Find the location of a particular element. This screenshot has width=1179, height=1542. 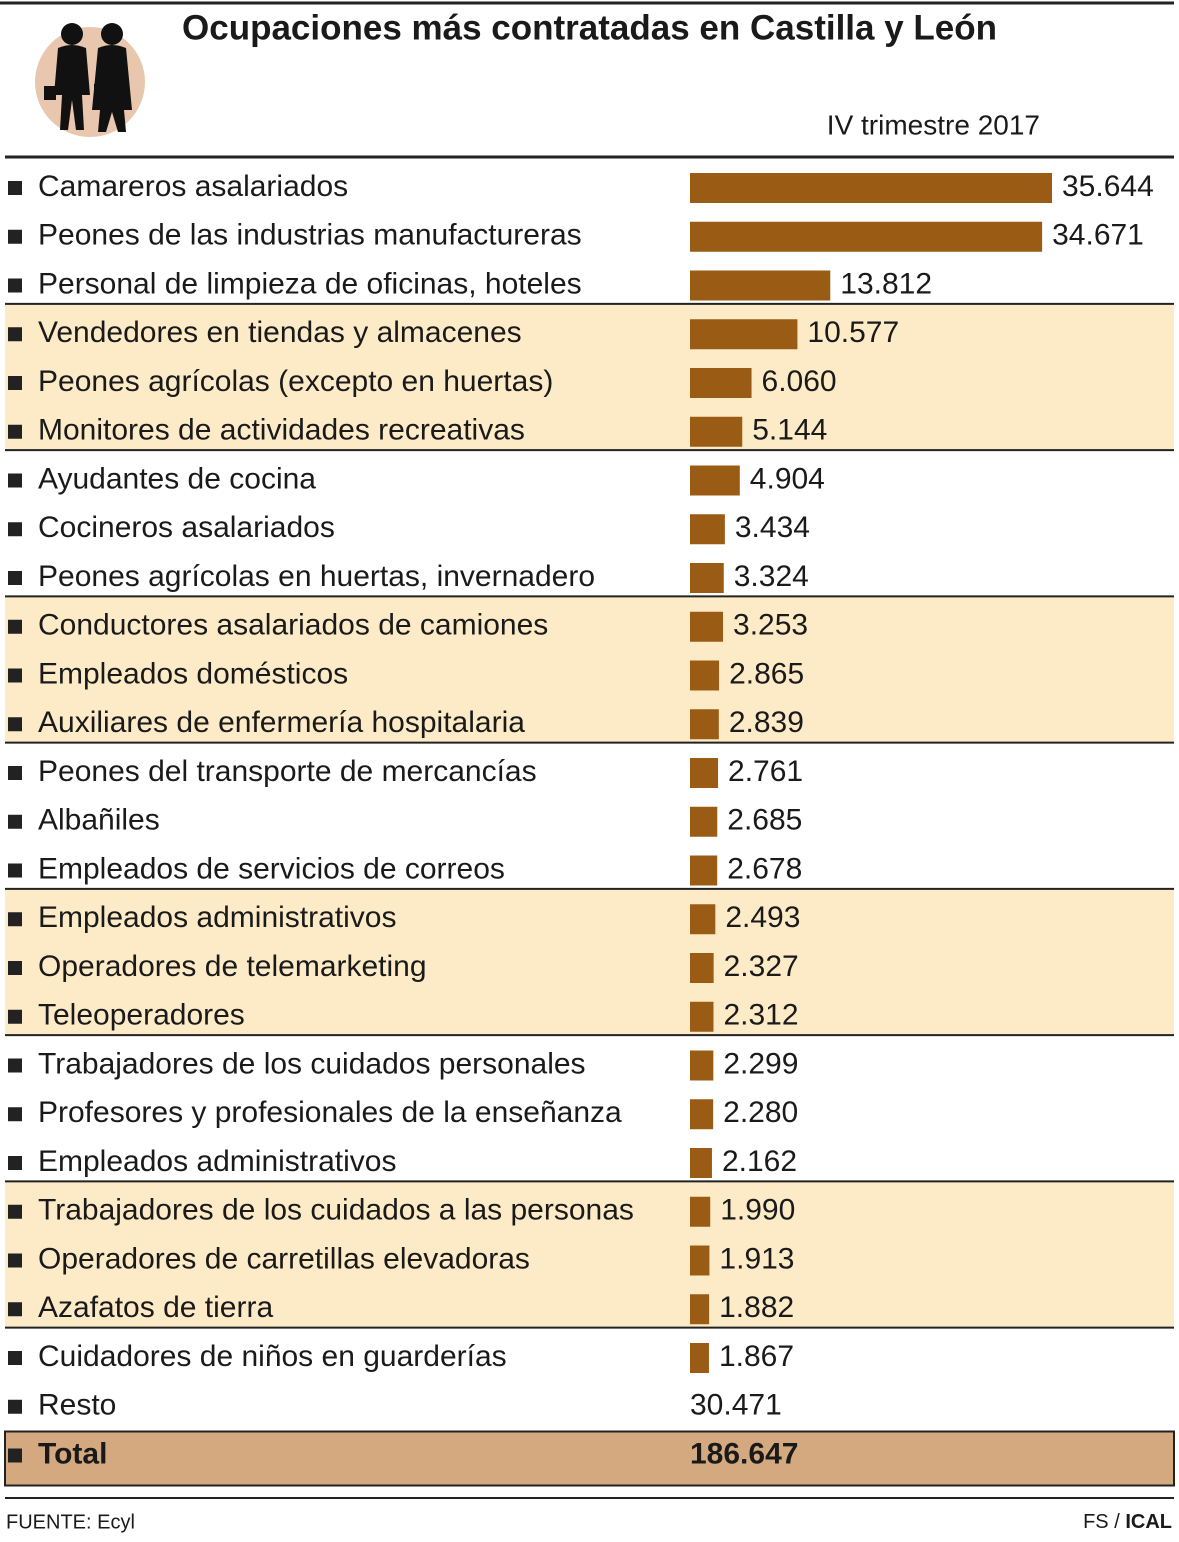

value-label: 10.577 is located at coordinates (853, 332).